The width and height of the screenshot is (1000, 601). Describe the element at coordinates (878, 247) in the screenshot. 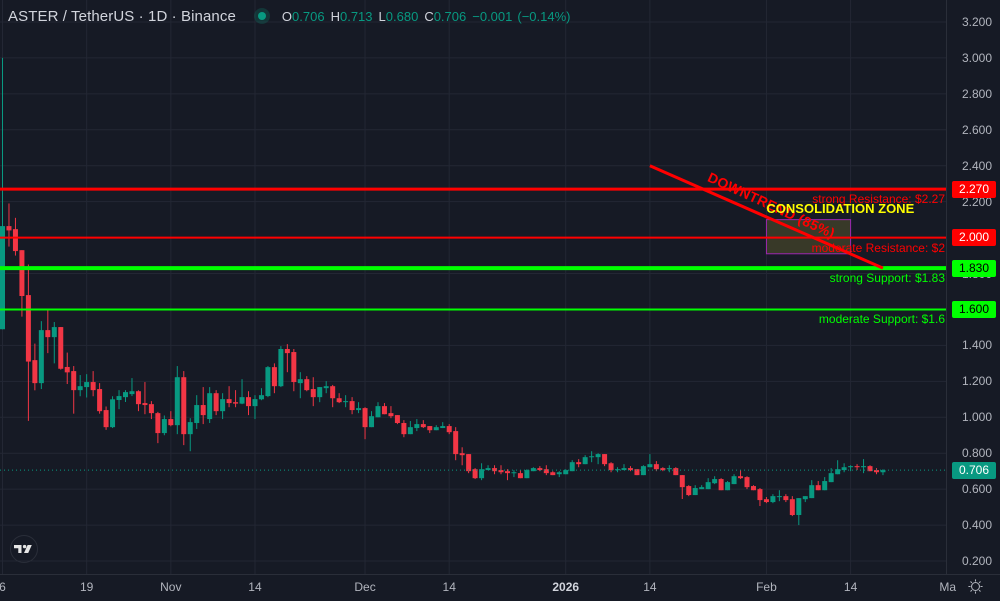

I see `moderate-resistance-label: moderate Resistance: $2` at that location.